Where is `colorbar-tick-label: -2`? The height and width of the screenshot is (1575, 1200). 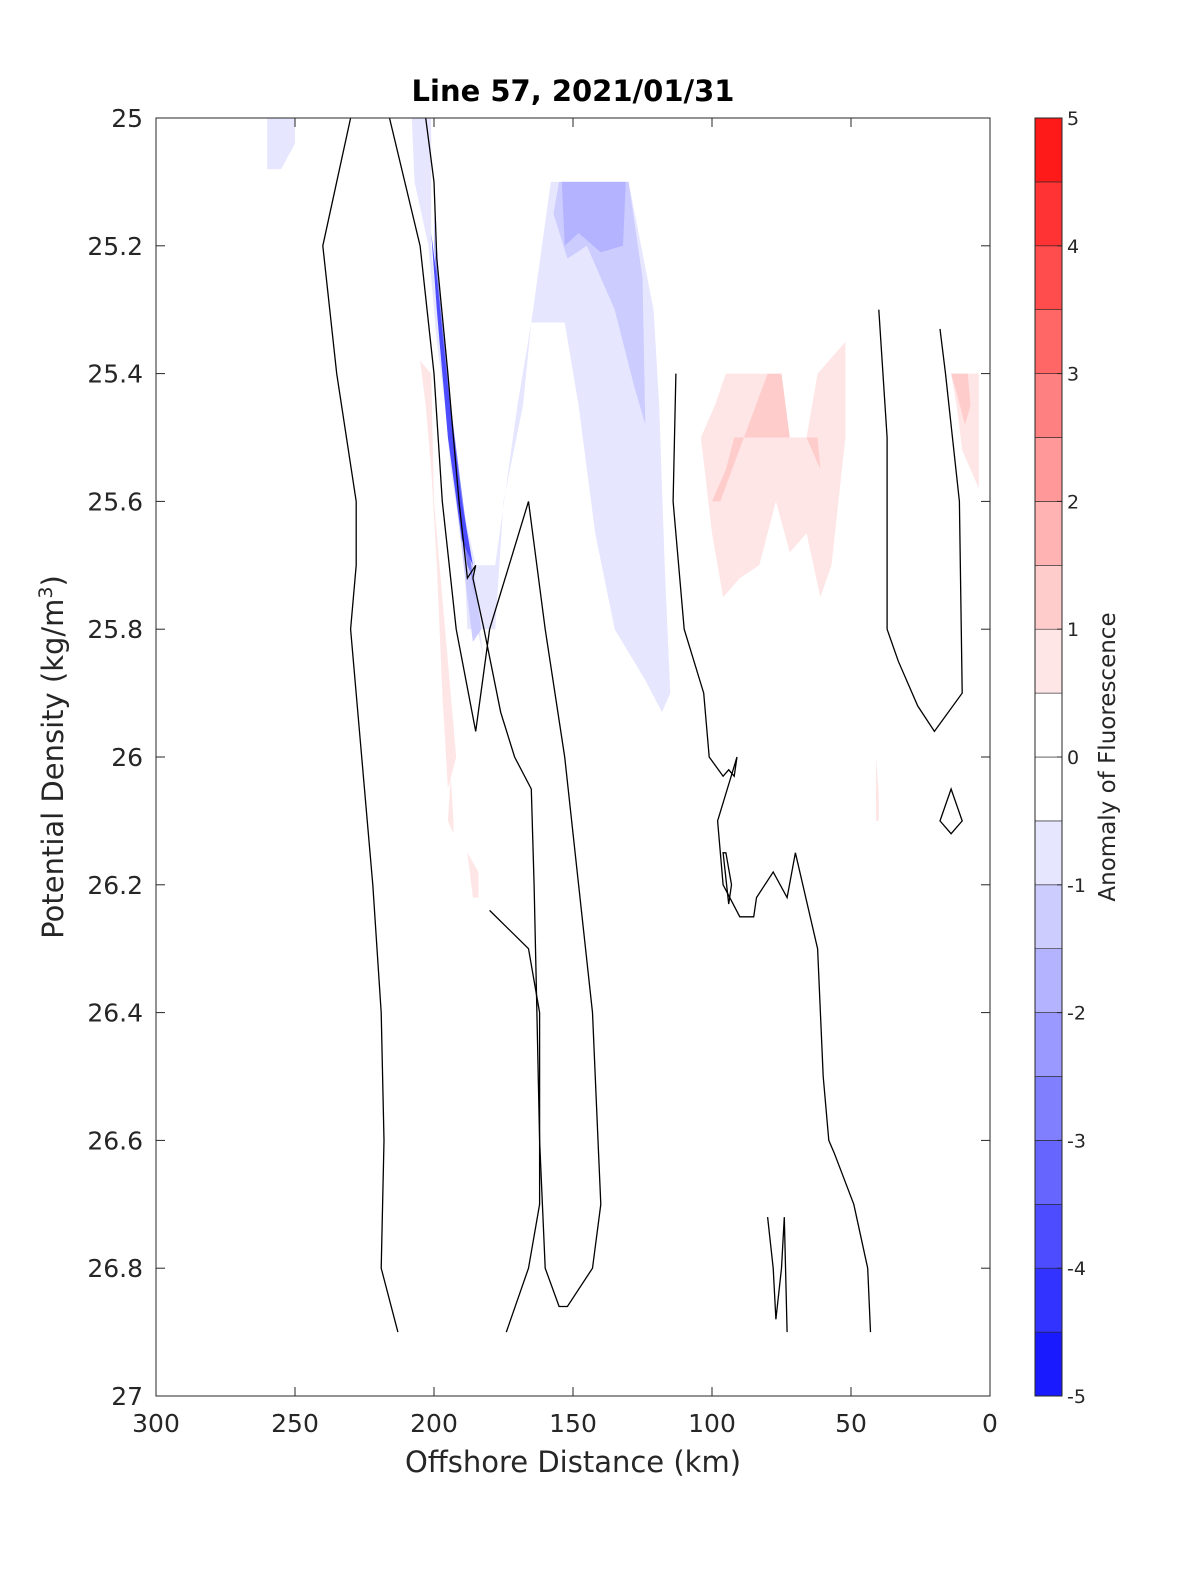
colorbar-tick-label: -2 is located at coordinates (1076, 1014).